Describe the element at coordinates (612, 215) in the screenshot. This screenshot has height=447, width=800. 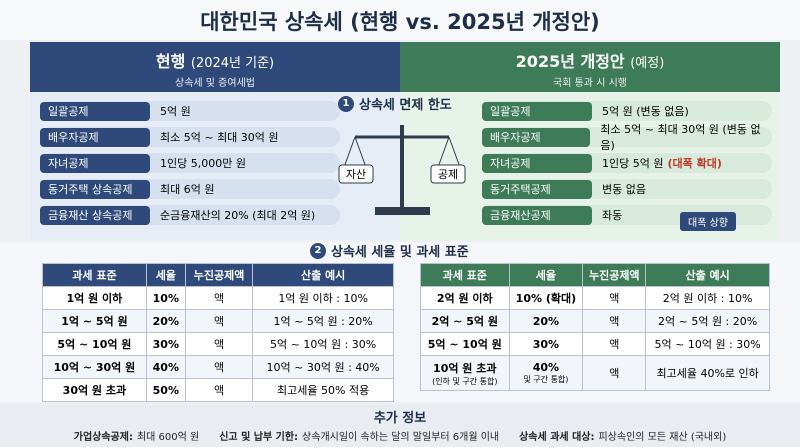
I see `deduction-value: 좌동` at that location.